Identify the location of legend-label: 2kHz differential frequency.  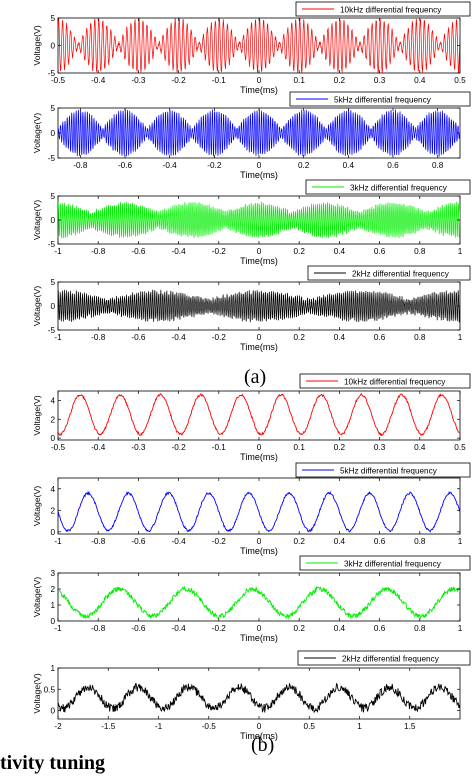
(401, 274).